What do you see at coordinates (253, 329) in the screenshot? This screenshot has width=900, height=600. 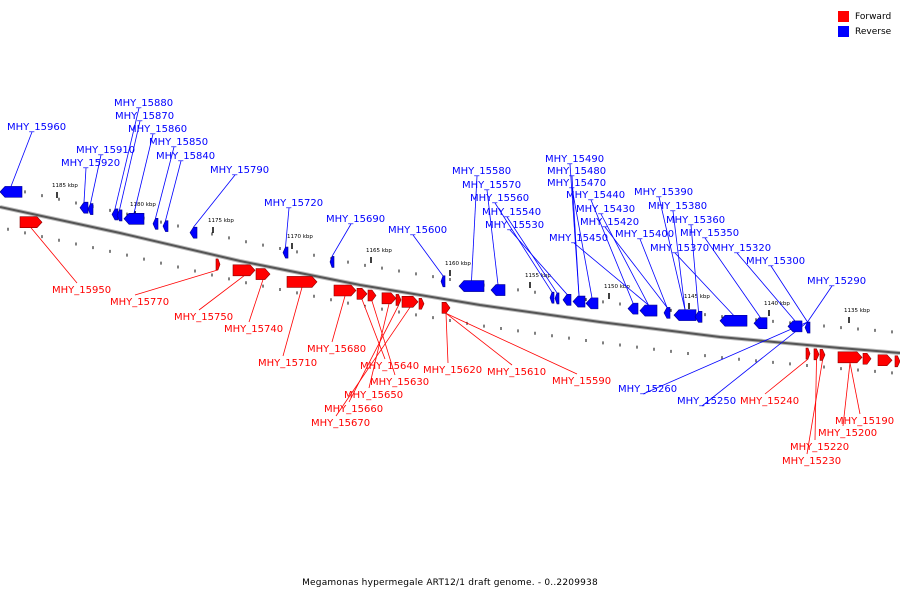 I see `forward-gene-label: MHY_15740` at bounding box center [253, 329].